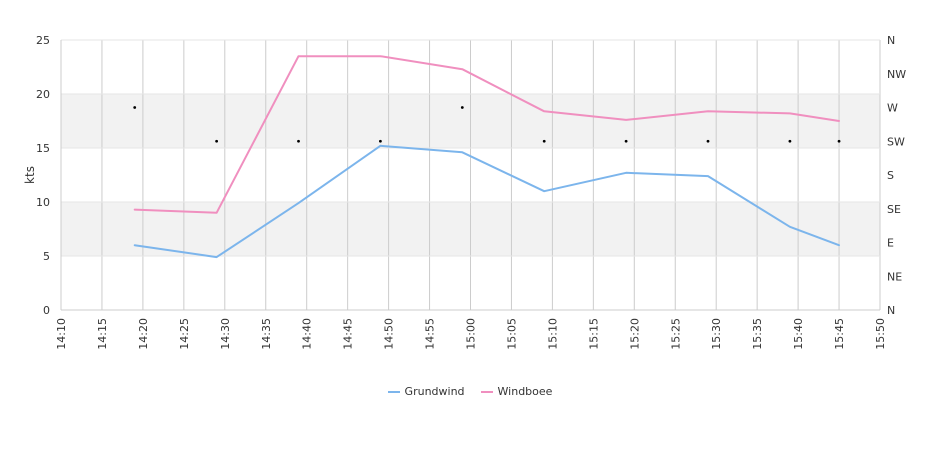 This screenshot has width=940, height=450. Describe the element at coordinates (30, 175) in the screenshot. I see `y-axis-label: kts` at that location.